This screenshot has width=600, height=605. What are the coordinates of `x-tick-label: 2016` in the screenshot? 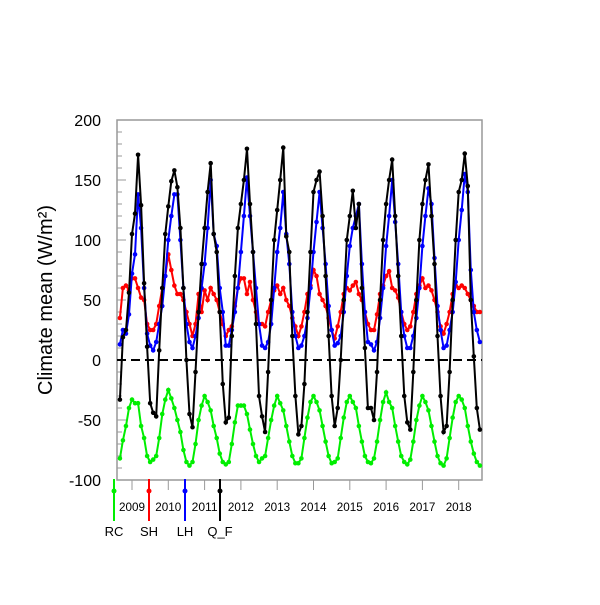 It's located at (386, 507).